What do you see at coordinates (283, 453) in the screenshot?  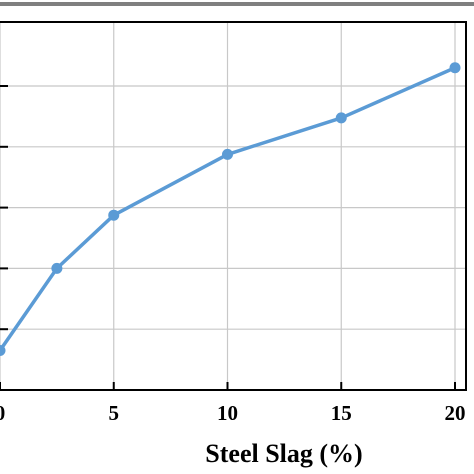 I see `x-axis-label: Steel Slag (%)` at bounding box center [283, 453].